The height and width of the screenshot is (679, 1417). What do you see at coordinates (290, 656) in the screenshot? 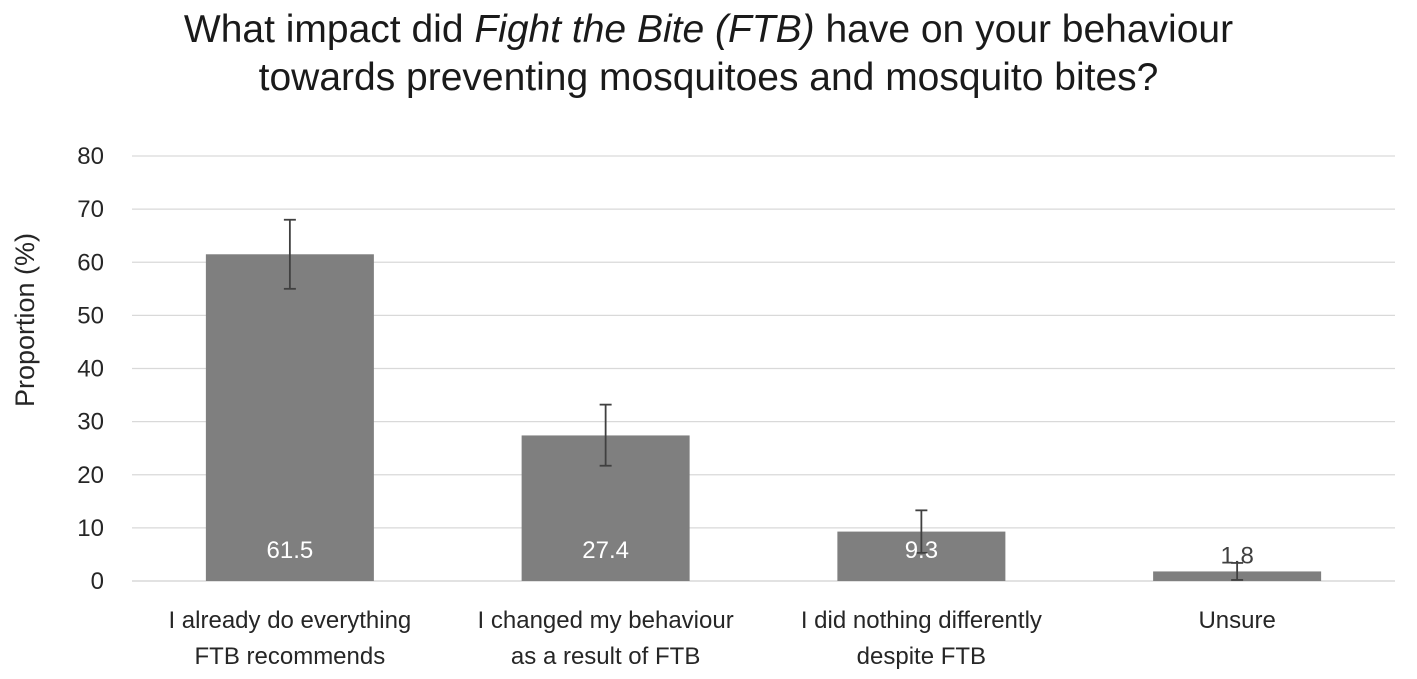
I see `x-category-label: FTB recommends` at bounding box center [290, 656].